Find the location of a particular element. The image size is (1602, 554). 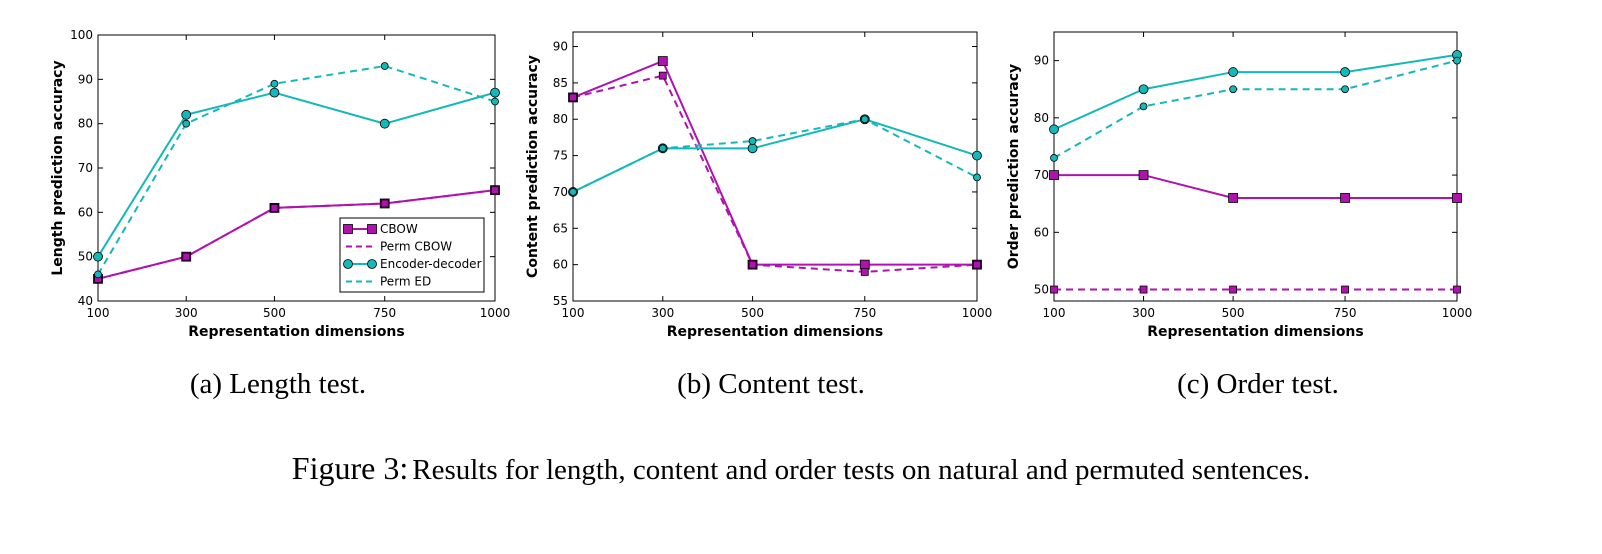

subcaption-content: (b) Content test. is located at coordinates (771, 384).